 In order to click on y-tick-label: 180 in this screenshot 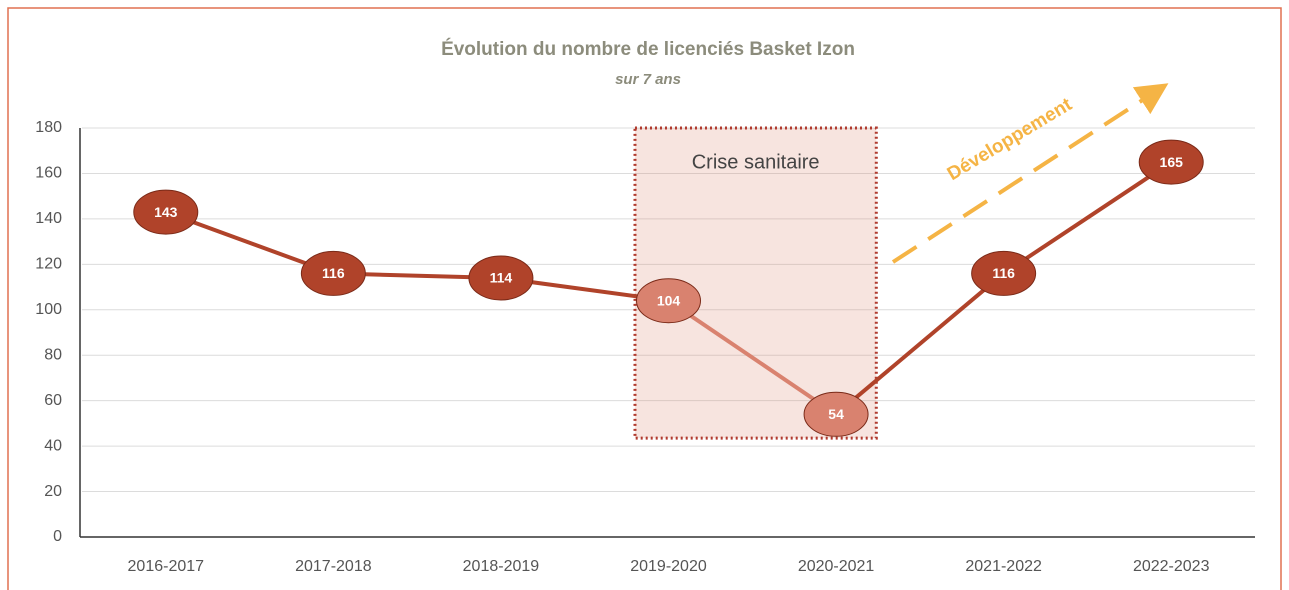, I will do `click(48, 127)`.